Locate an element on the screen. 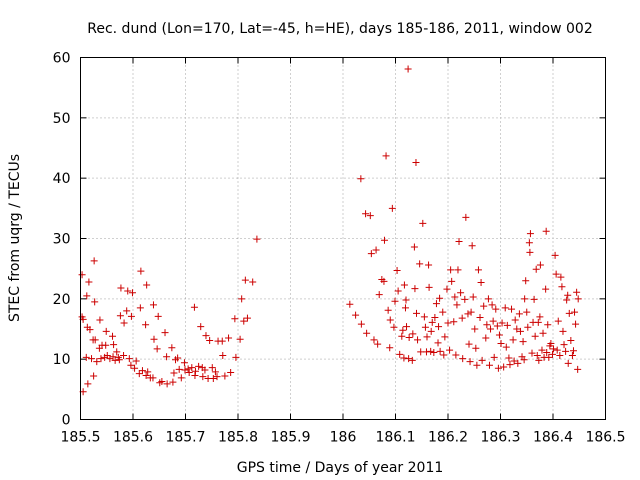 This screenshot has width=640, height=480. x-tick-label: 186.2 is located at coordinates (448, 438).